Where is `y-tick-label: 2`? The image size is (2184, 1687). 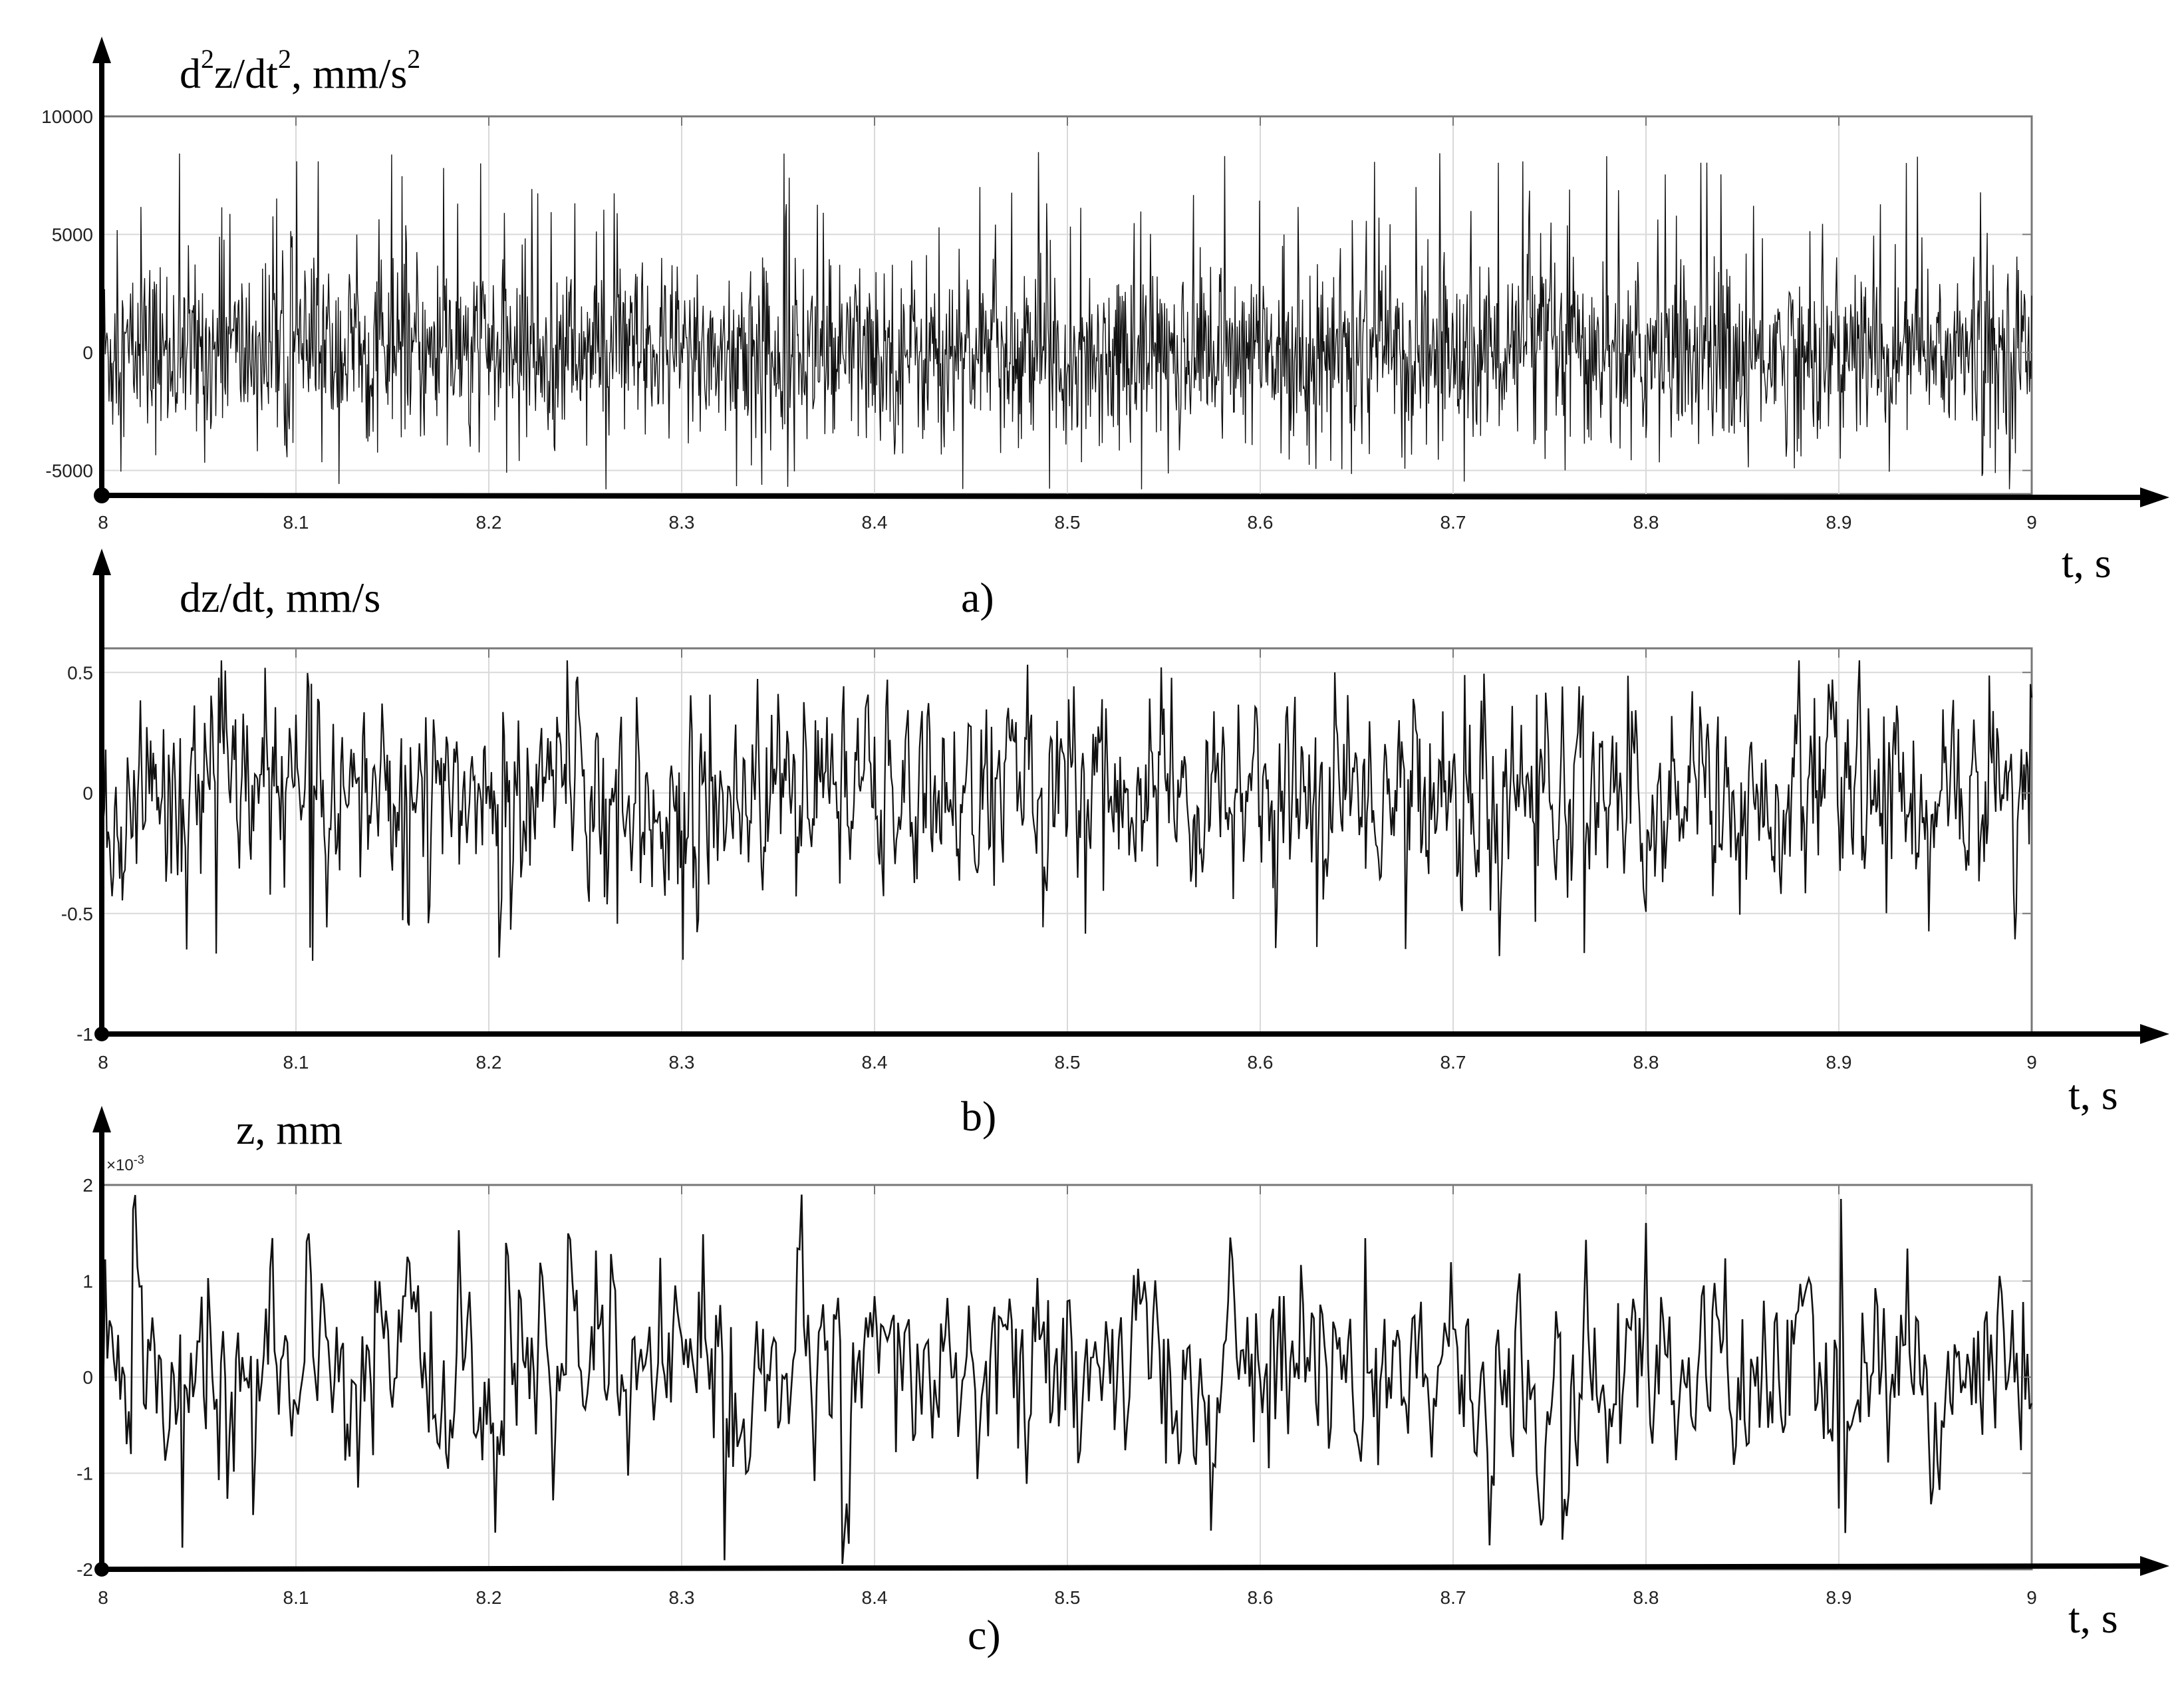 y-tick-label: 2 is located at coordinates (87, 1185).